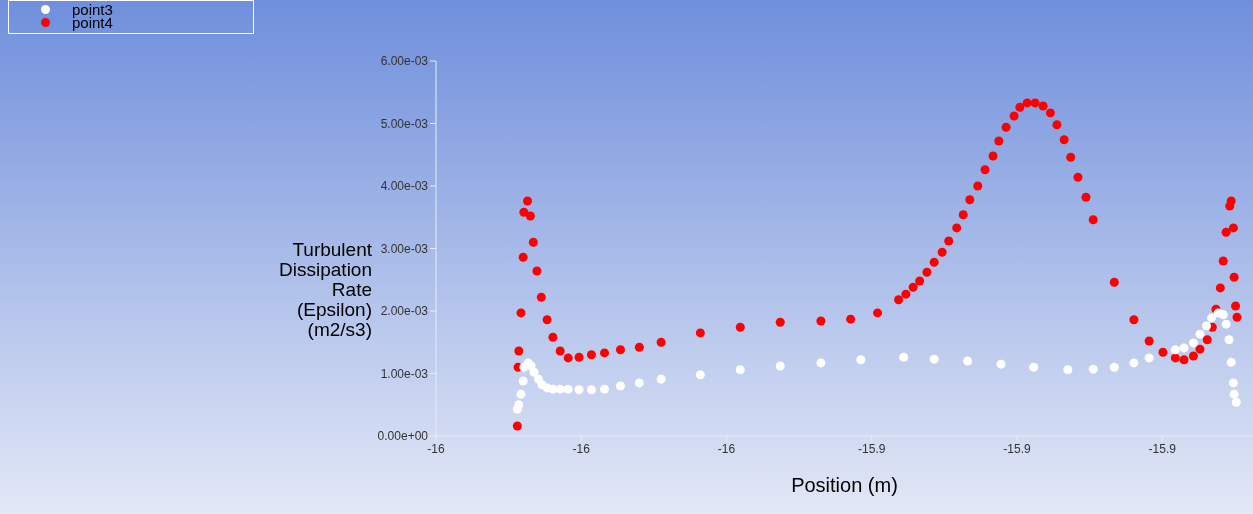 The image size is (1253, 514). What do you see at coordinates (326, 289) in the screenshot?
I see `y-axis-title: Turbulent Dissipation Rate (Epsilon) (m2/s3)` at bounding box center [326, 289].